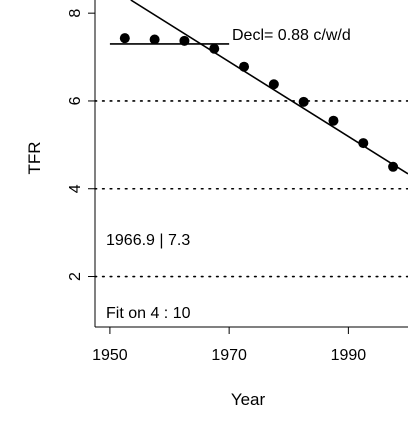  What do you see at coordinates (229, 355) in the screenshot?
I see `x-tick-label: 1970` at bounding box center [229, 355].